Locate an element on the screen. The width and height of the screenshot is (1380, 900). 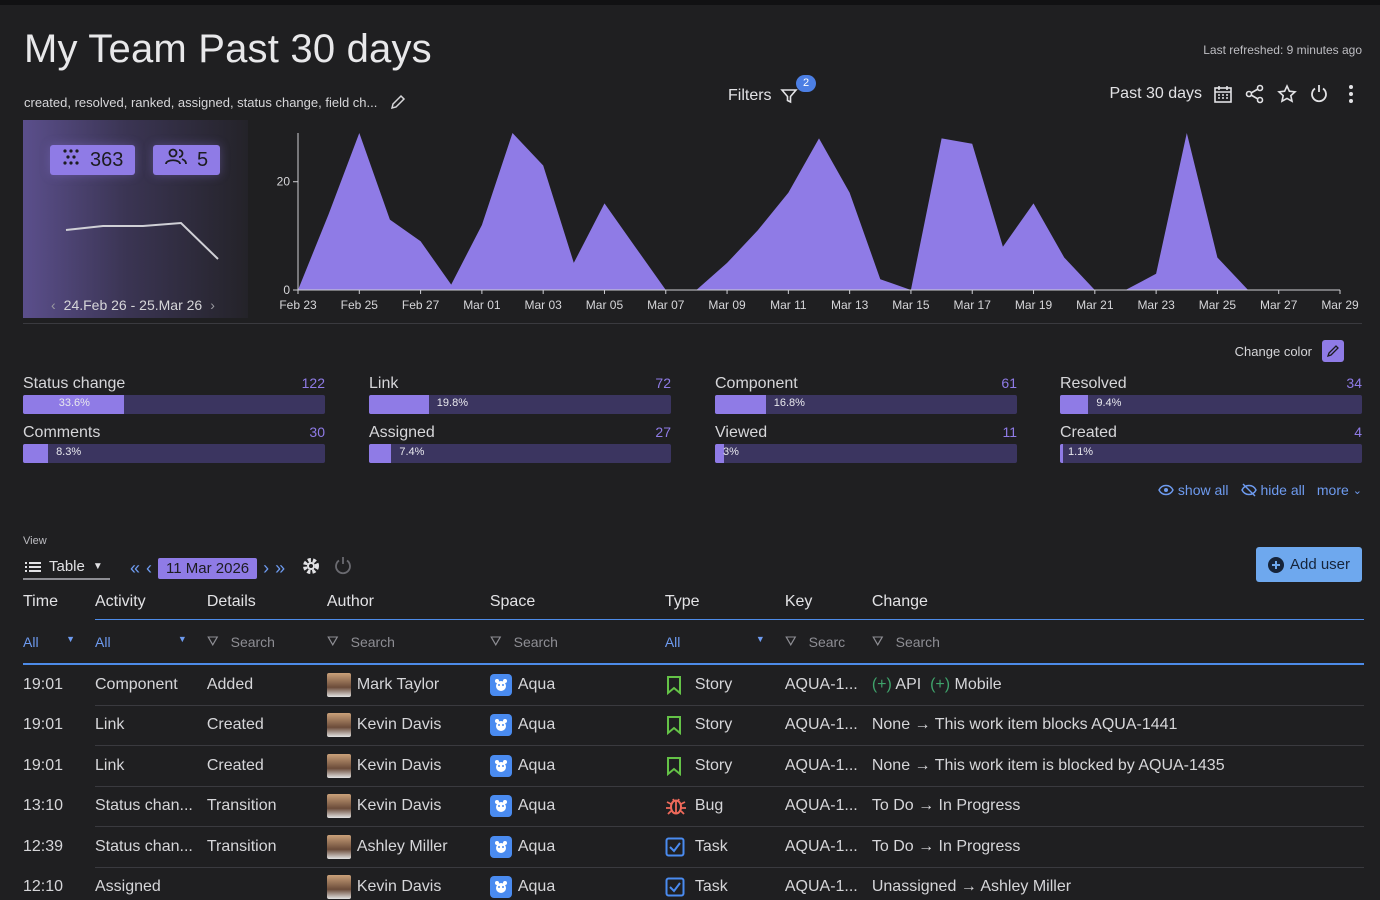
change-search: ⛛ Search is located at coordinates (1117, 642).